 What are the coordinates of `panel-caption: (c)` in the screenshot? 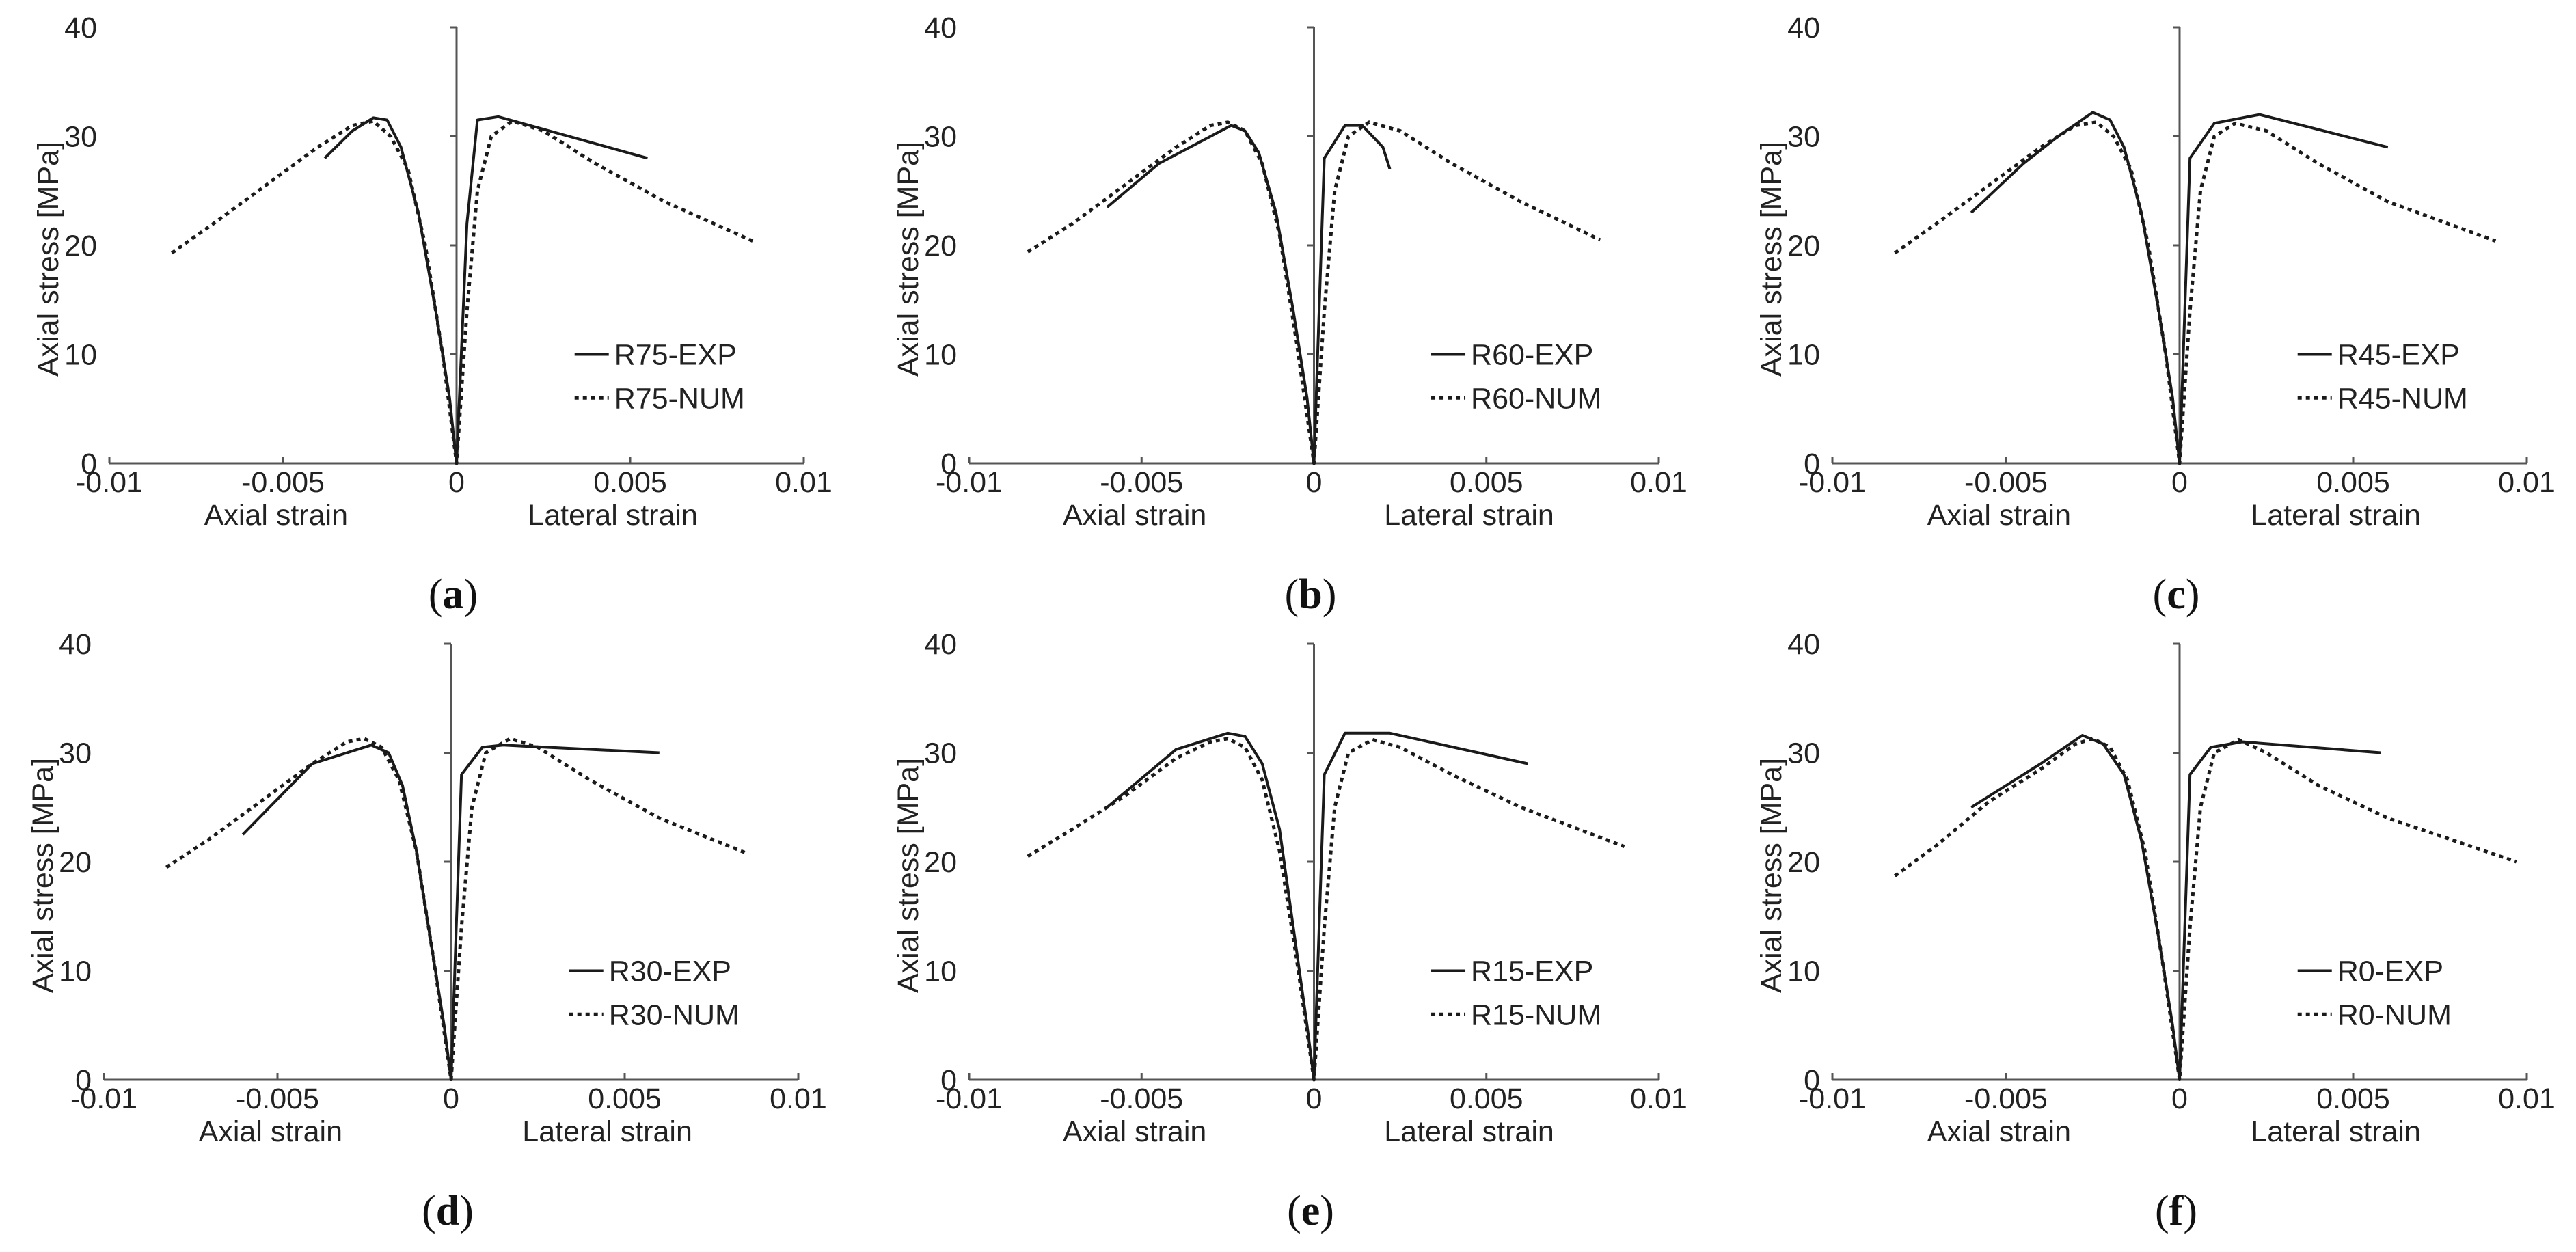 It's located at (2177, 594).